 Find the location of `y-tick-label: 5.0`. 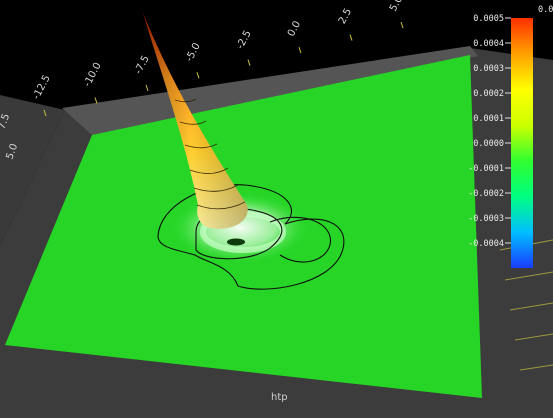

y-tick-label: 5.0 is located at coordinates (12, 151).